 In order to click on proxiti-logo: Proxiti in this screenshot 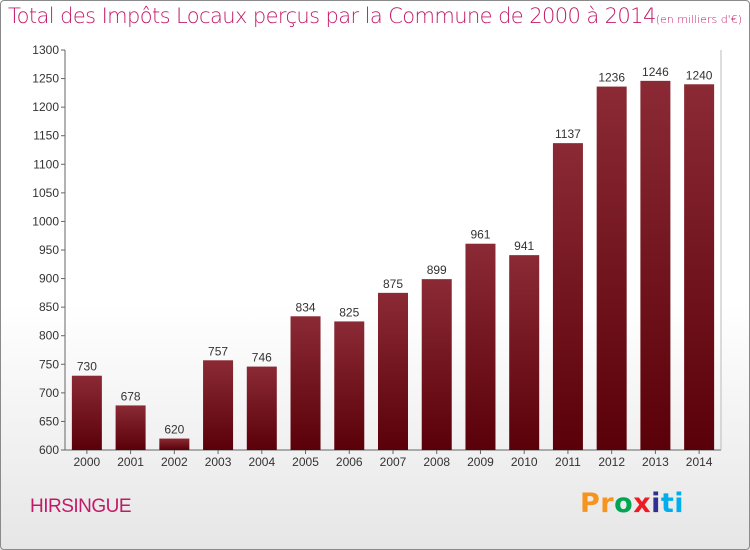, I will do `click(632, 503)`.